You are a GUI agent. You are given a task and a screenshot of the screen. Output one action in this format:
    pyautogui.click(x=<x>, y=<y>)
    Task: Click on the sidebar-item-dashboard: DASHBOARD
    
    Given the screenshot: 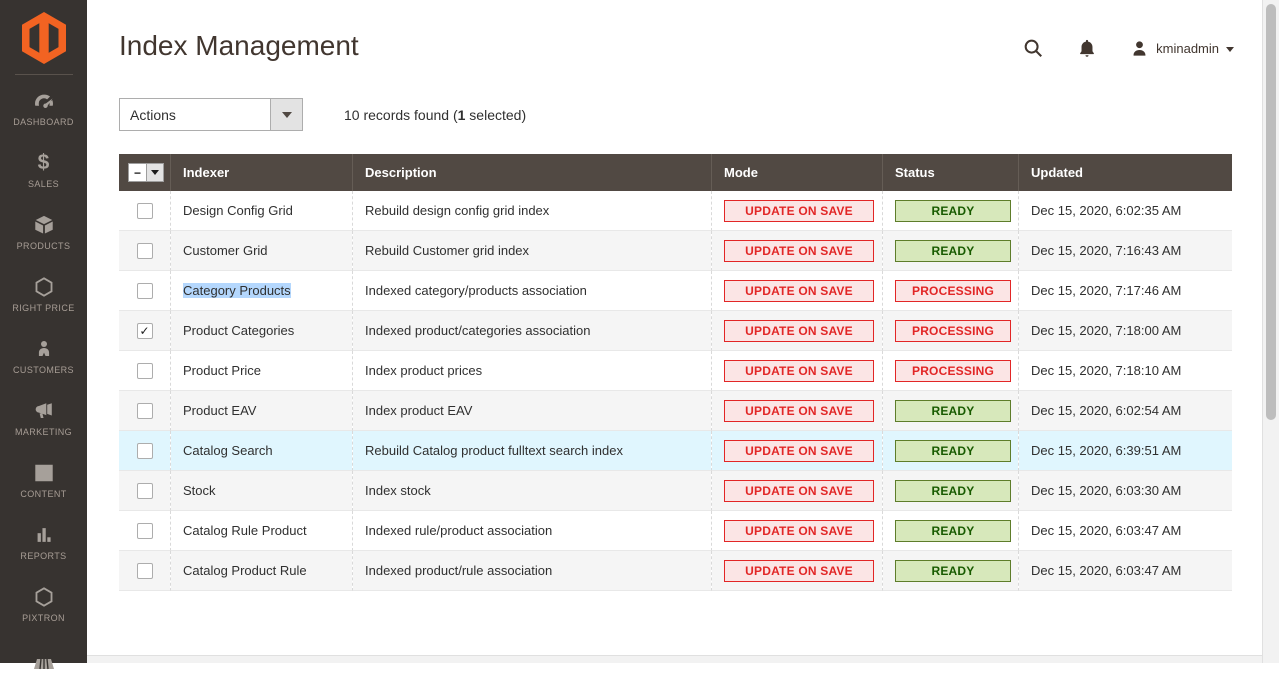 What is the action you would take?
    pyautogui.click(x=43, y=108)
    